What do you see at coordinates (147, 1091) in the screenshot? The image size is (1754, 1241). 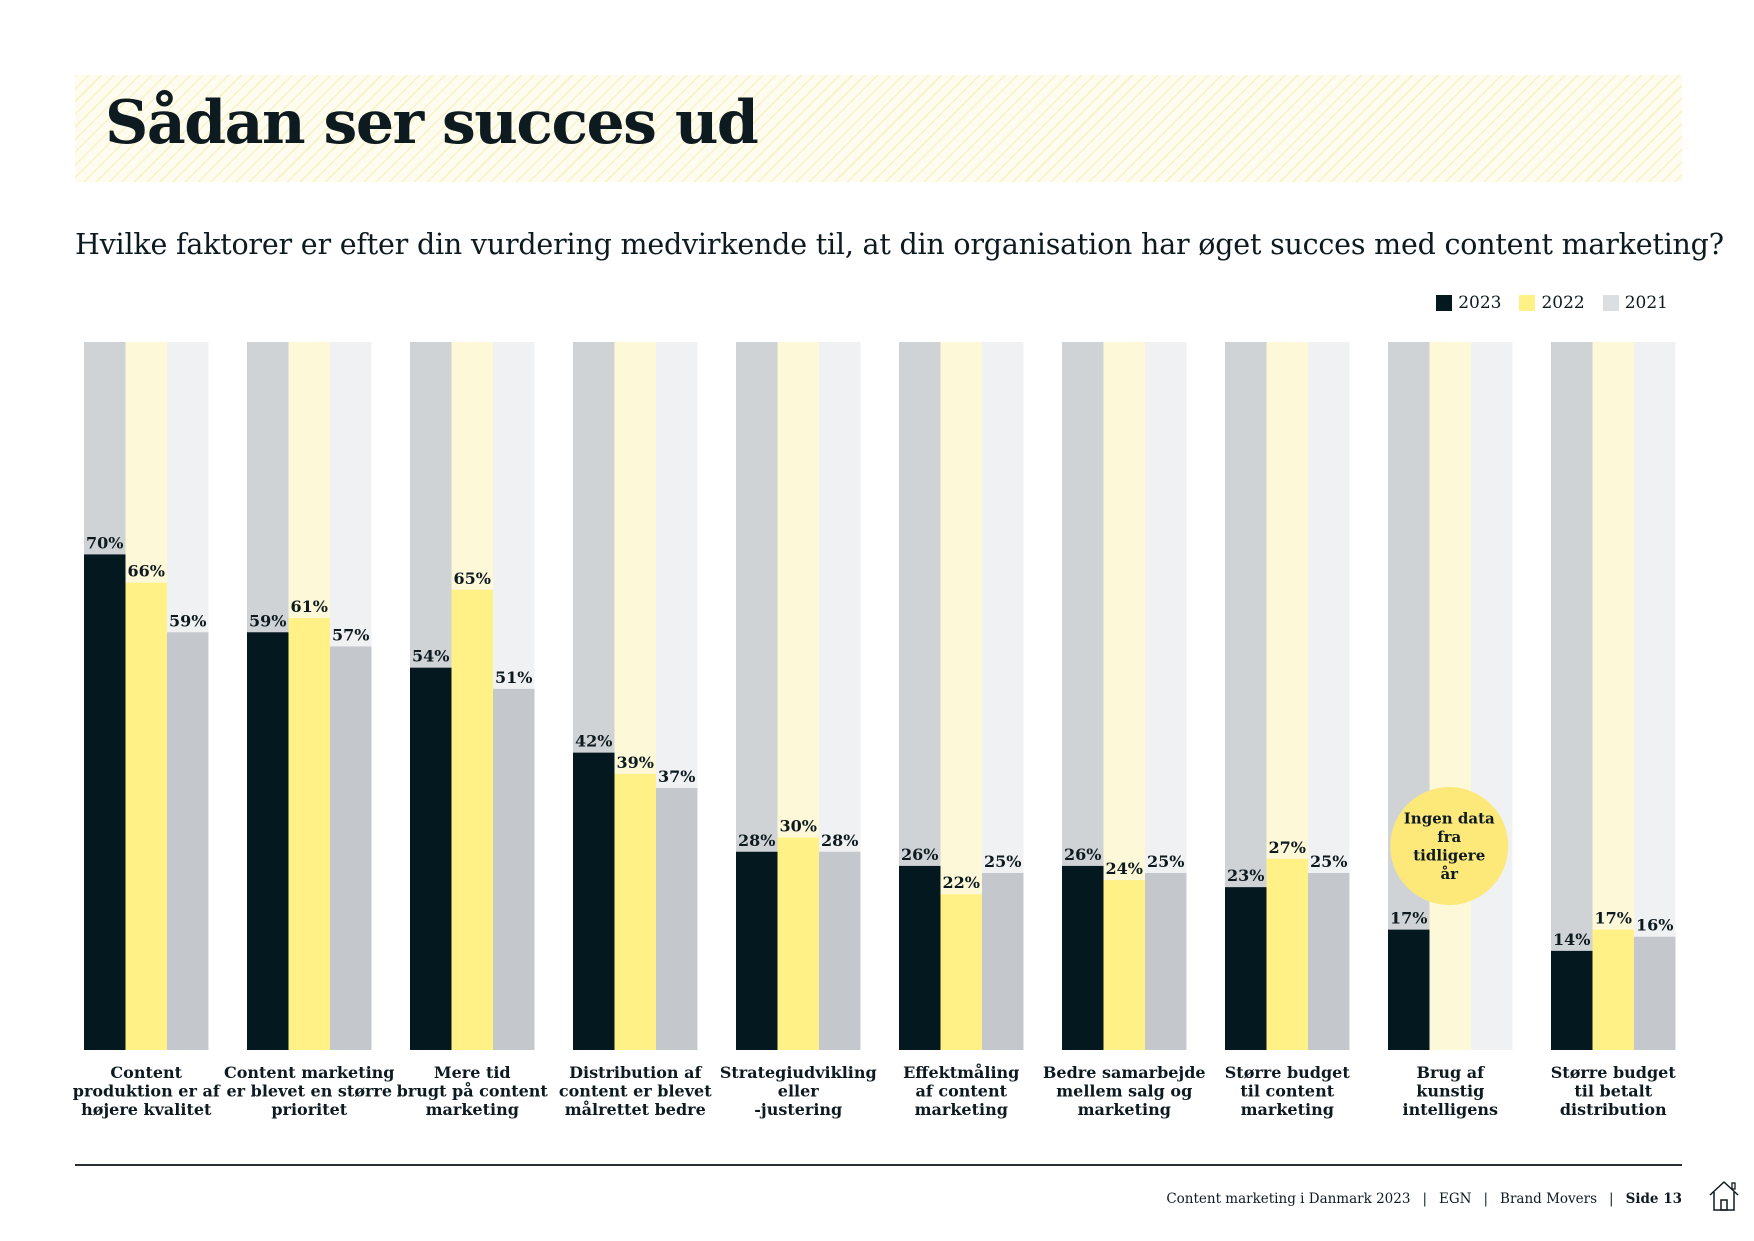 I see `category-label: produktion er af` at bounding box center [147, 1091].